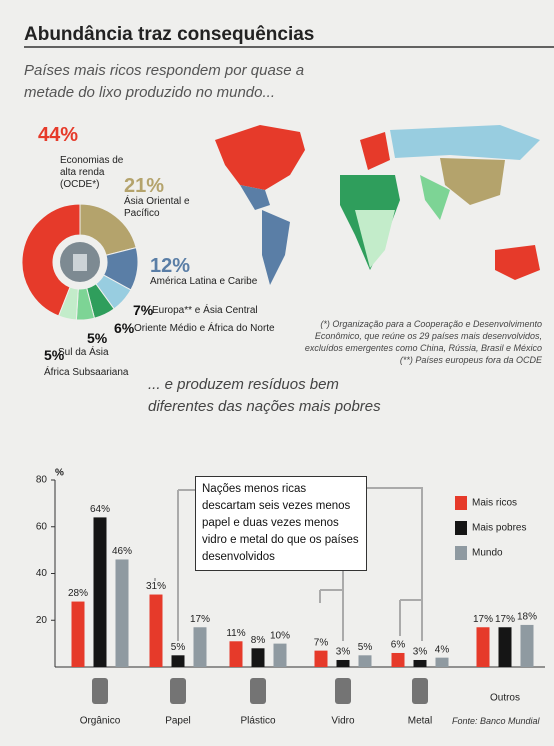 The height and width of the screenshot is (746, 554). I want to click on value-label: 31%, so click(156, 586).